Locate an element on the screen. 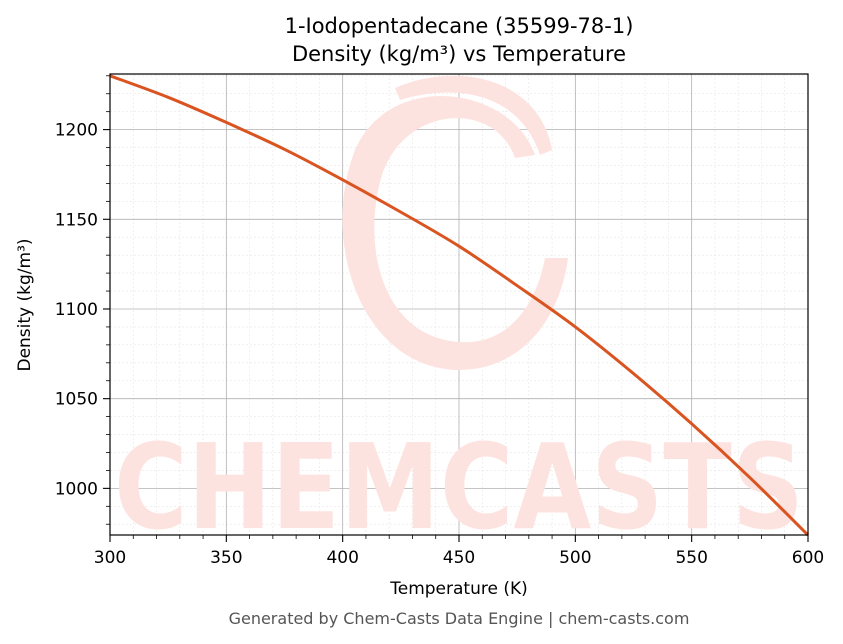  y-axis-ticks: 1000 1050 1100 1150 1200 is located at coordinates (82, 300).